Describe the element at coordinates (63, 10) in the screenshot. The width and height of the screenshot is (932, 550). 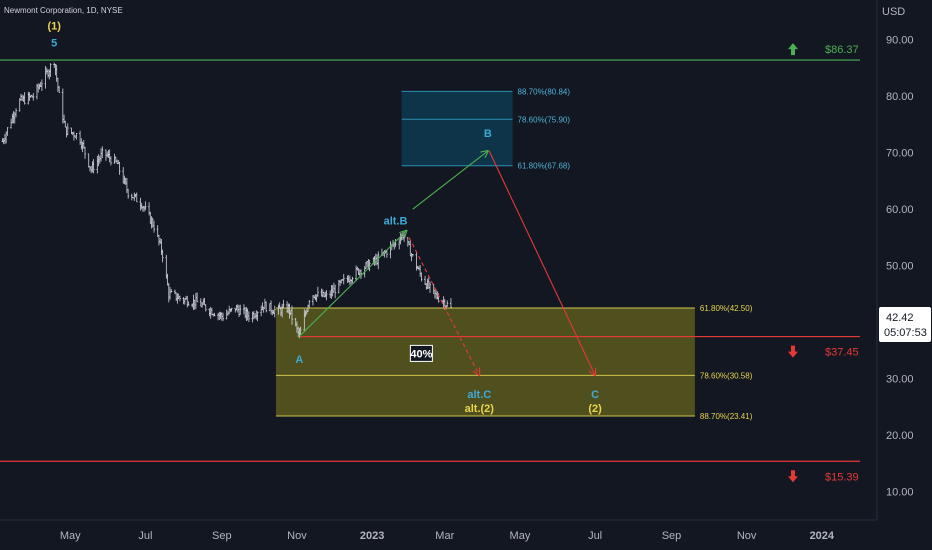
I see `chart-title: Newmont Corporation, 1D, NYSE` at that location.